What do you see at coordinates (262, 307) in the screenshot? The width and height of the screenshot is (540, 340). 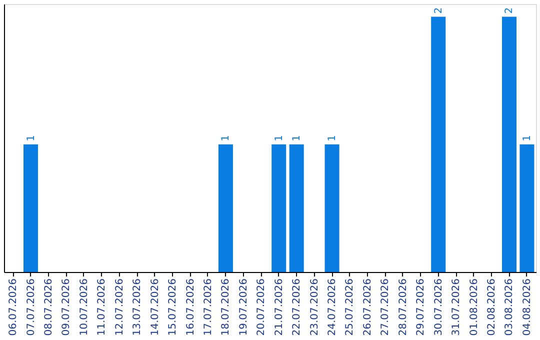 I see `x-tick-label: 20.07.2026` at bounding box center [262, 307].